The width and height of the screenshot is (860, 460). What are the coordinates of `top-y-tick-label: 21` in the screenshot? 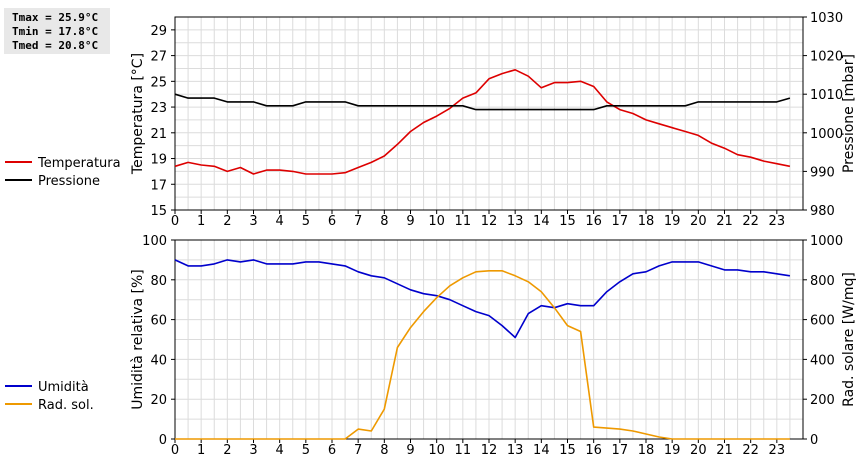 It's located at (158, 134).